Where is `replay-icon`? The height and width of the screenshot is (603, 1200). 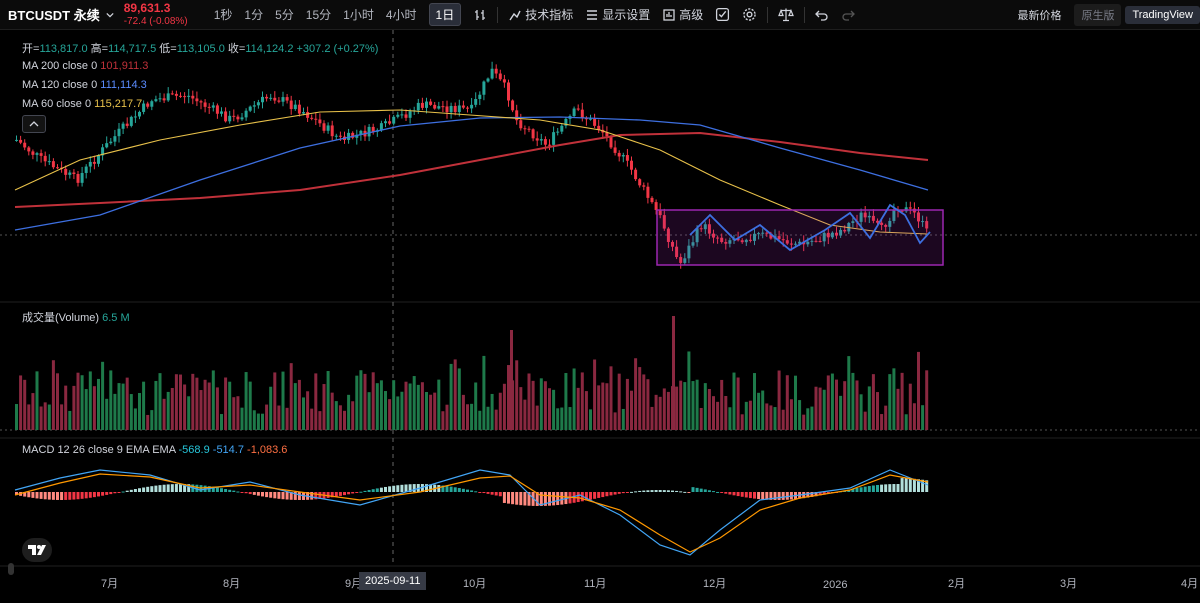
replay-icon is located at coordinates (722, 14).